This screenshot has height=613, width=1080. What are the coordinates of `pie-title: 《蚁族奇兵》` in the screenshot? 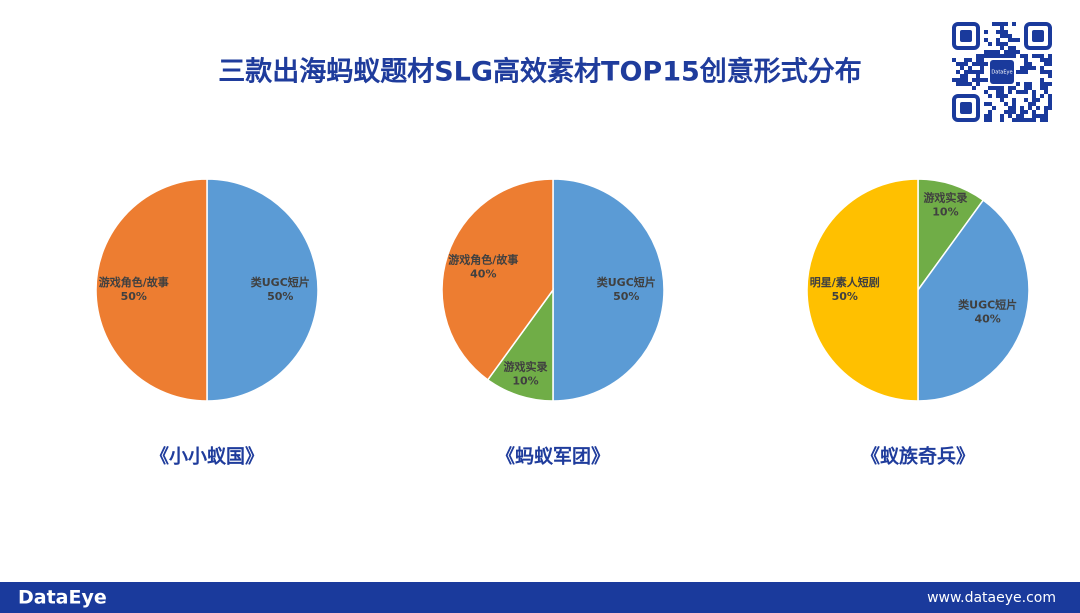 It's located at (918, 456).